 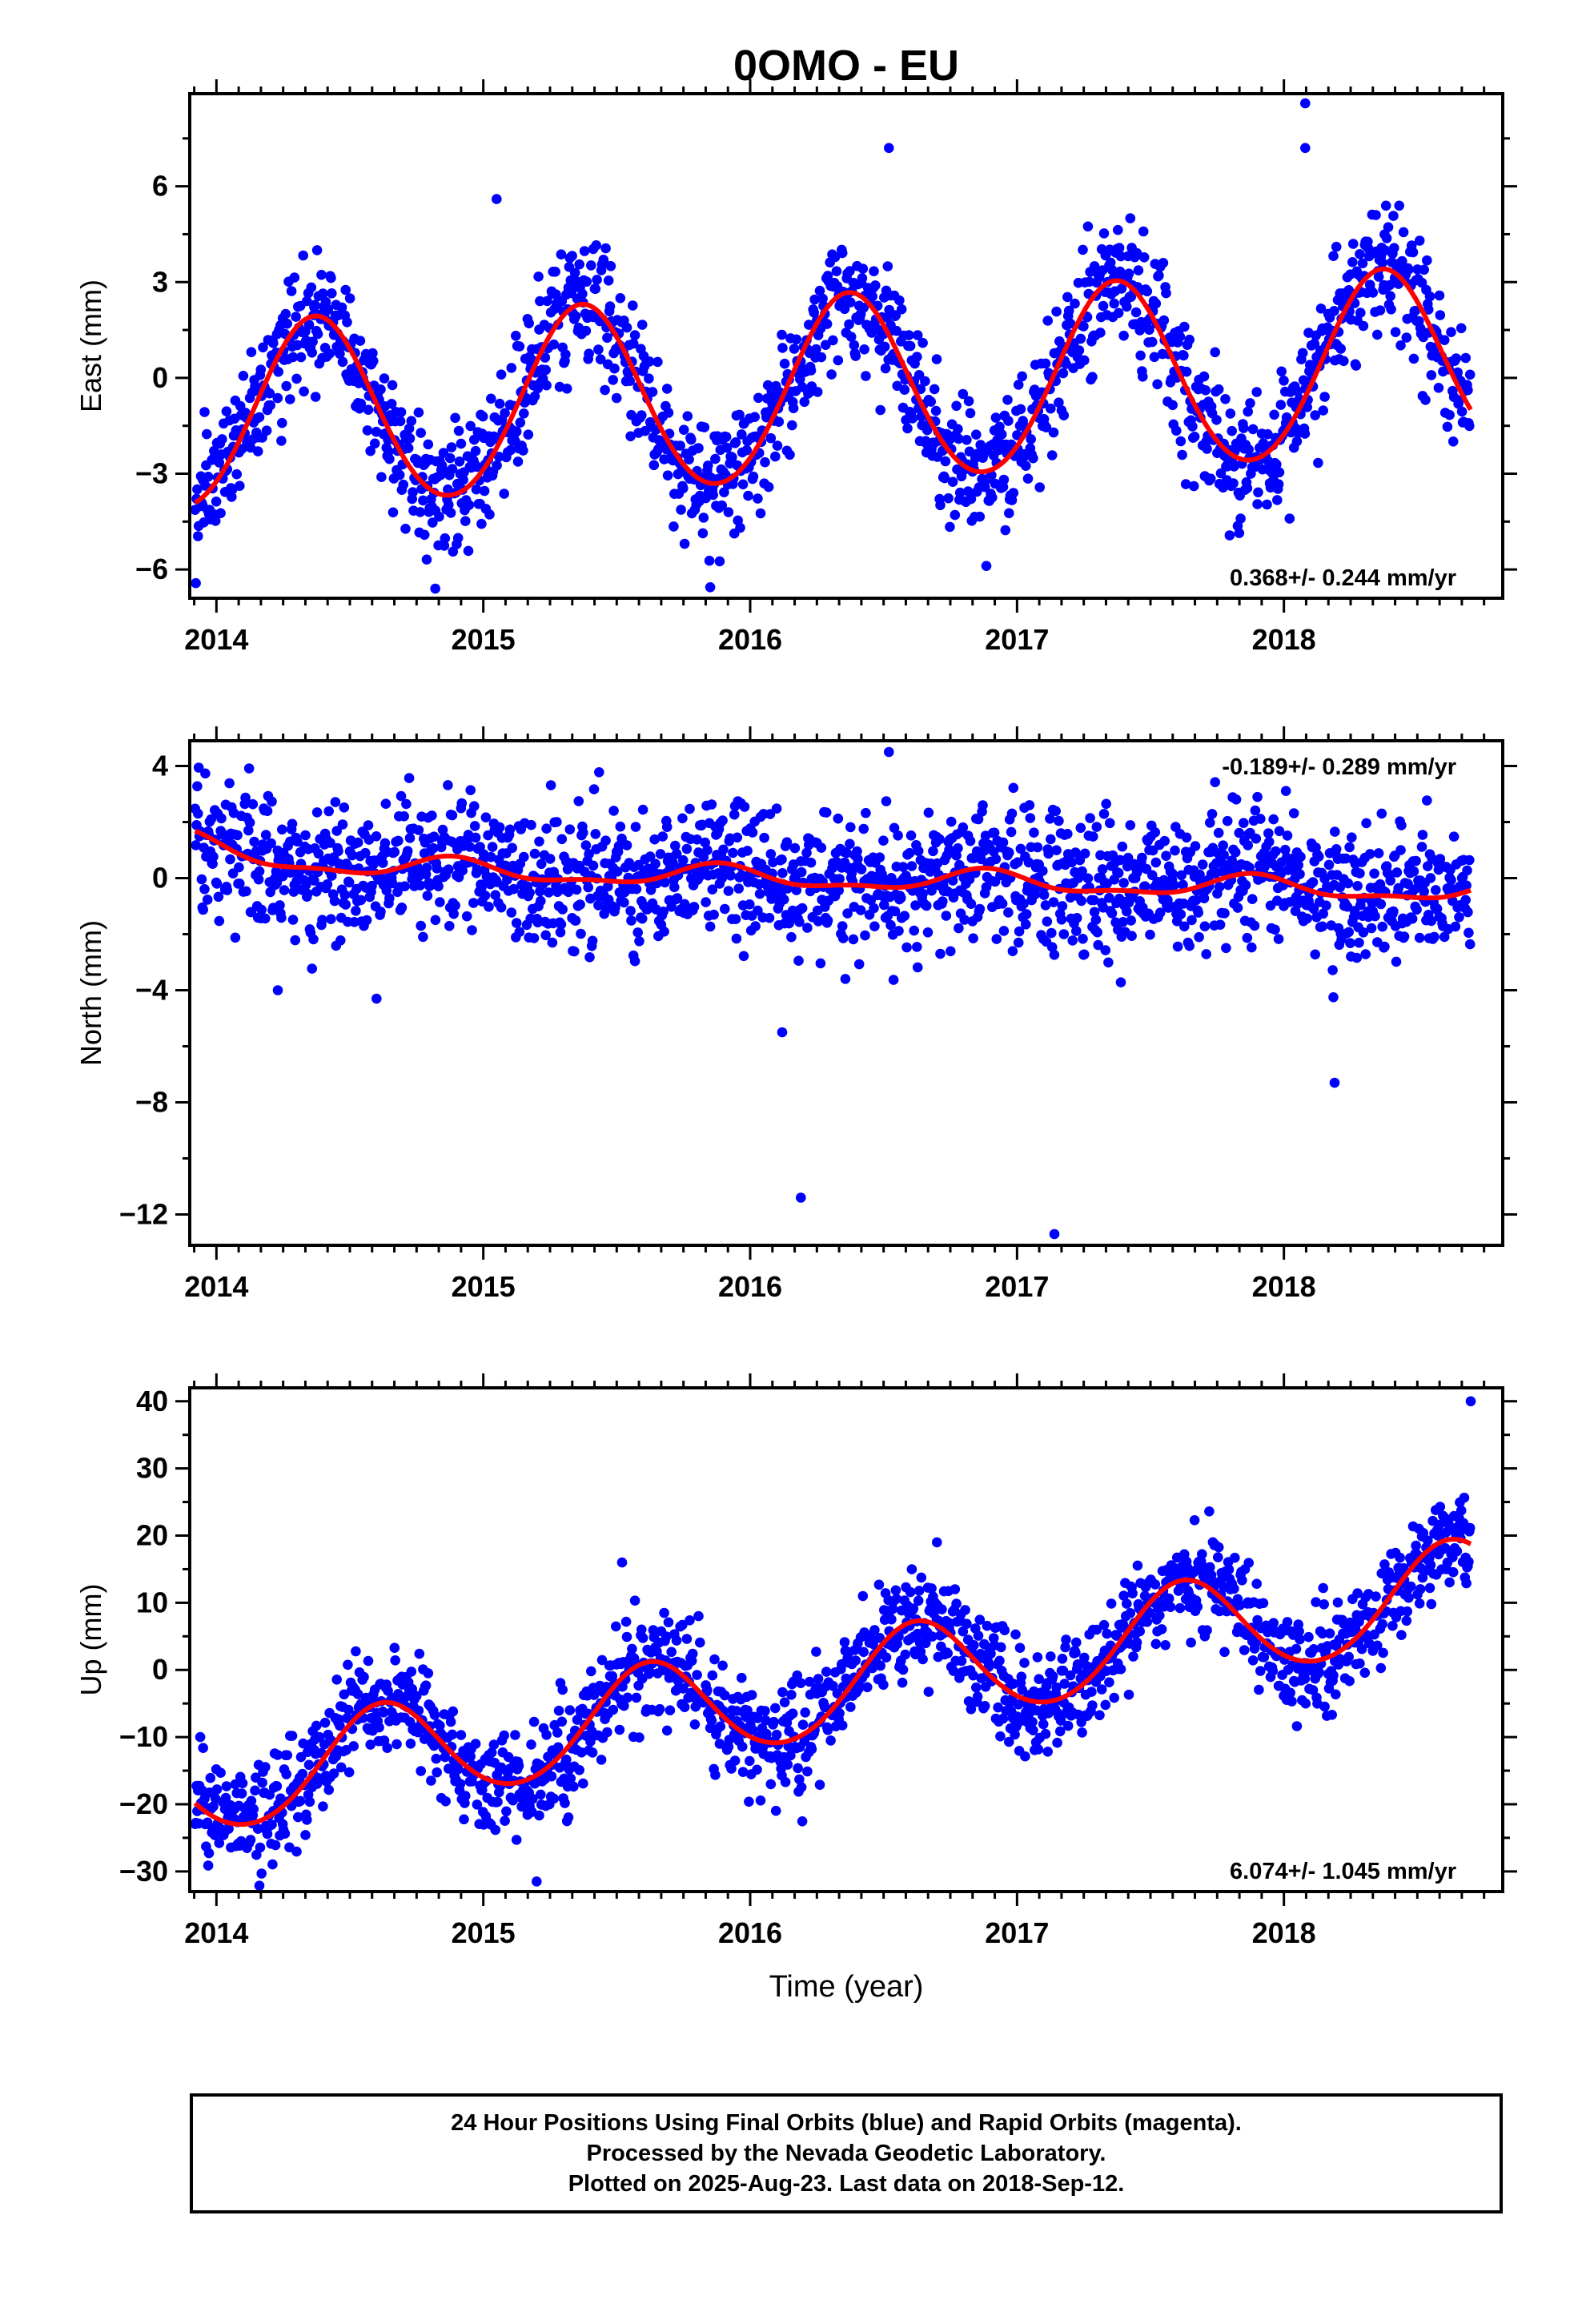 What do you see at coordinates (484, 1286) in the screenshot?
I see `x-tick-label: 2015` at bounding box center [484, 1286].